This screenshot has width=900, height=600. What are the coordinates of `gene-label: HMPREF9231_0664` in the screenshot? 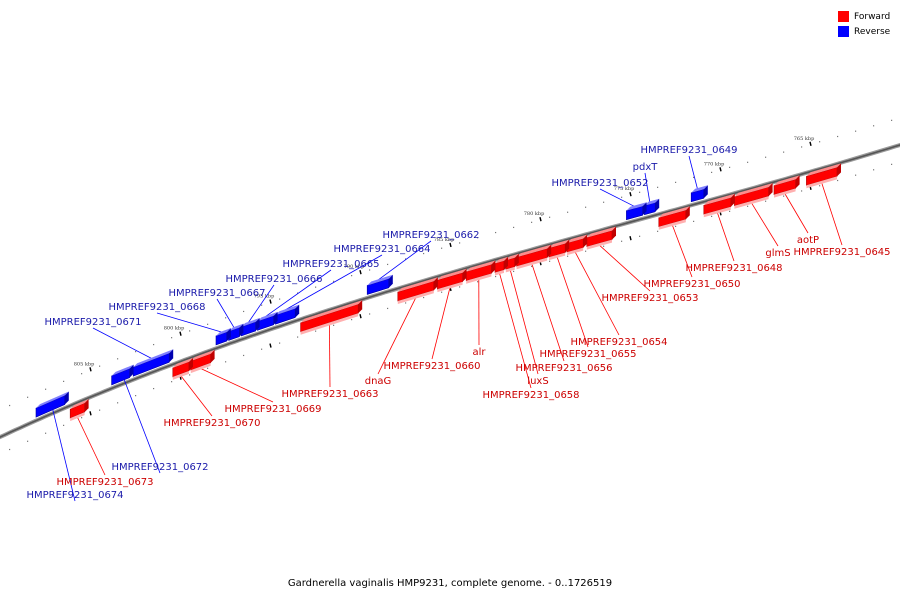 It's located at (381, 249).